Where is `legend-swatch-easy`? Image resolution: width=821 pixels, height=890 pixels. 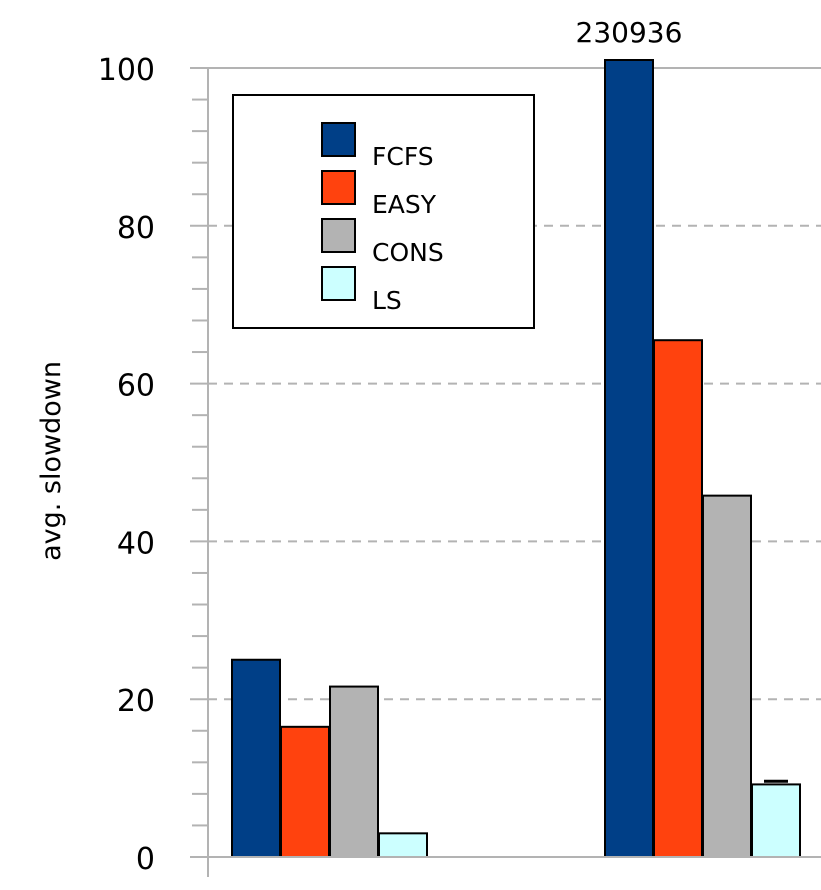
legend-swatch-easy is located at coordinates (338, 187).